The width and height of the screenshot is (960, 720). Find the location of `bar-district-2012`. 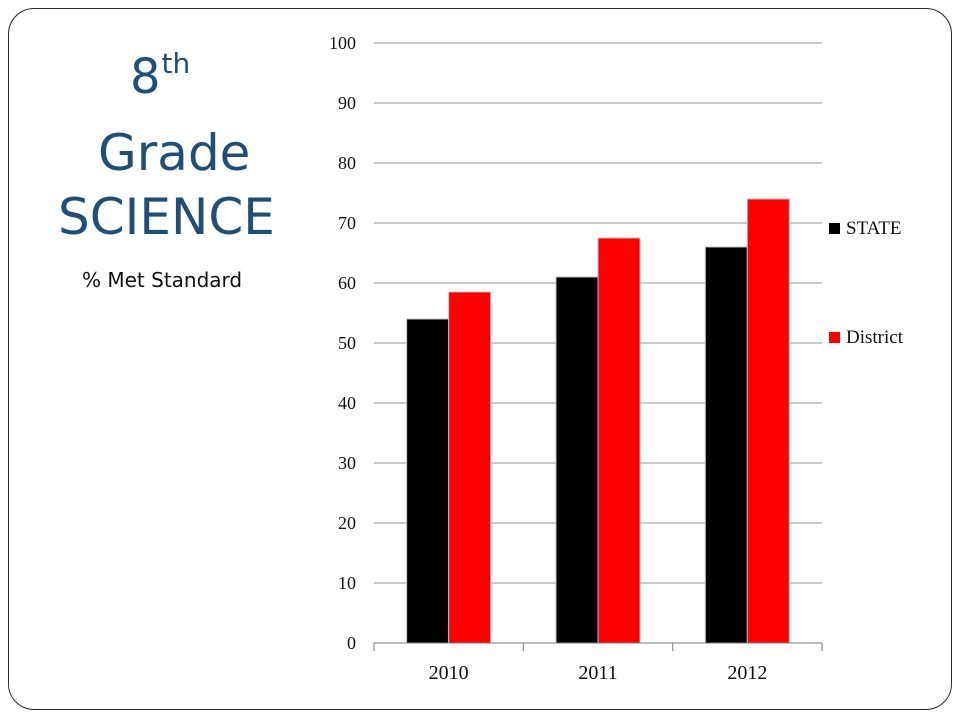

bar-district-2012 is located at coordinates (768, 421).